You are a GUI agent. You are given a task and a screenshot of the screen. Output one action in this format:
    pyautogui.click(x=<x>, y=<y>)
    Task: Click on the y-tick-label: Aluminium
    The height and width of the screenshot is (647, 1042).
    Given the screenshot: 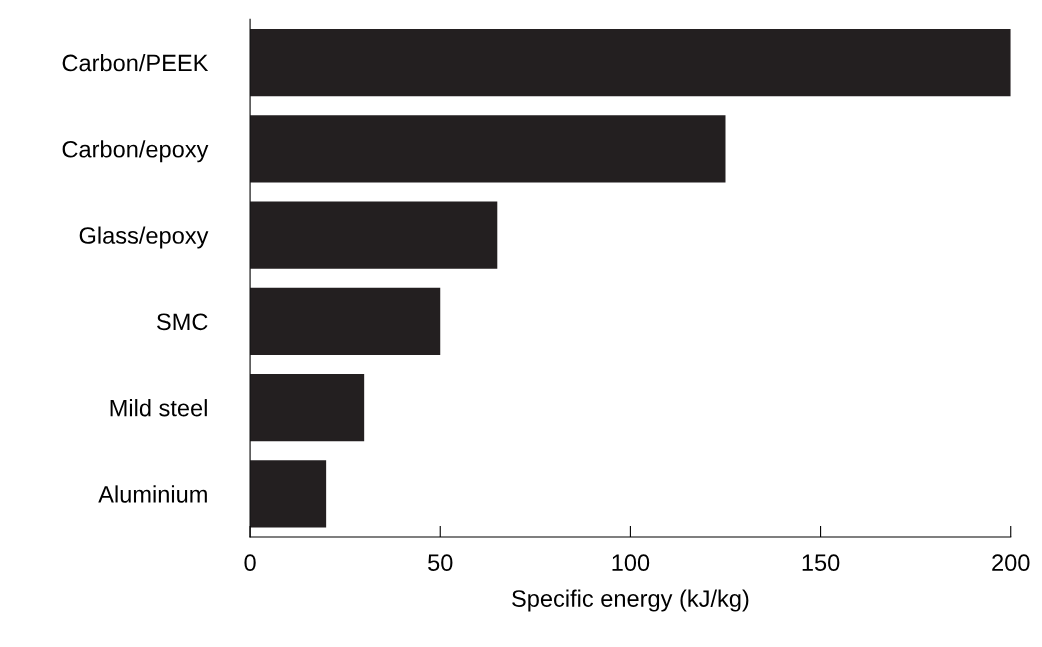 What is the action you would take?
    pyautogui.click(x=152, y=494)
    